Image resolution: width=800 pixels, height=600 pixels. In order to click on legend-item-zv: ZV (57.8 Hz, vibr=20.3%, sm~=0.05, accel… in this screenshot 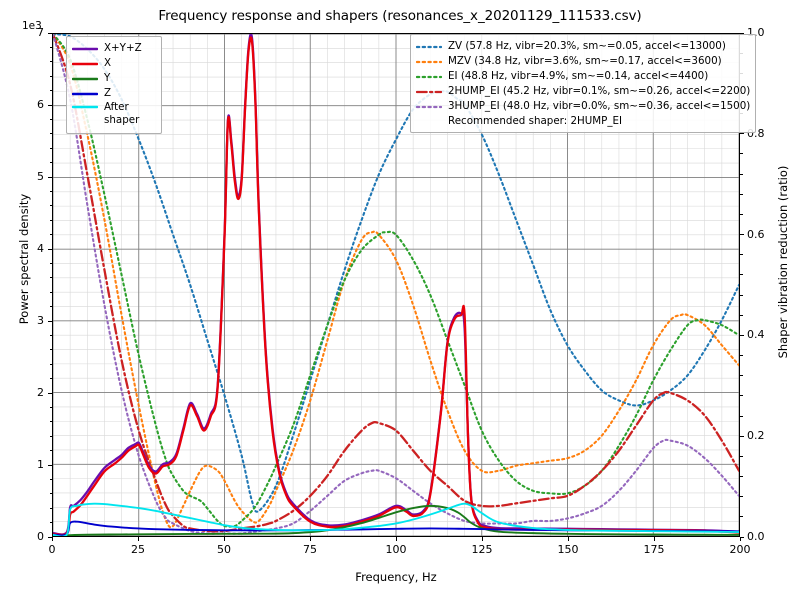, I will do `click(583, 46)`.